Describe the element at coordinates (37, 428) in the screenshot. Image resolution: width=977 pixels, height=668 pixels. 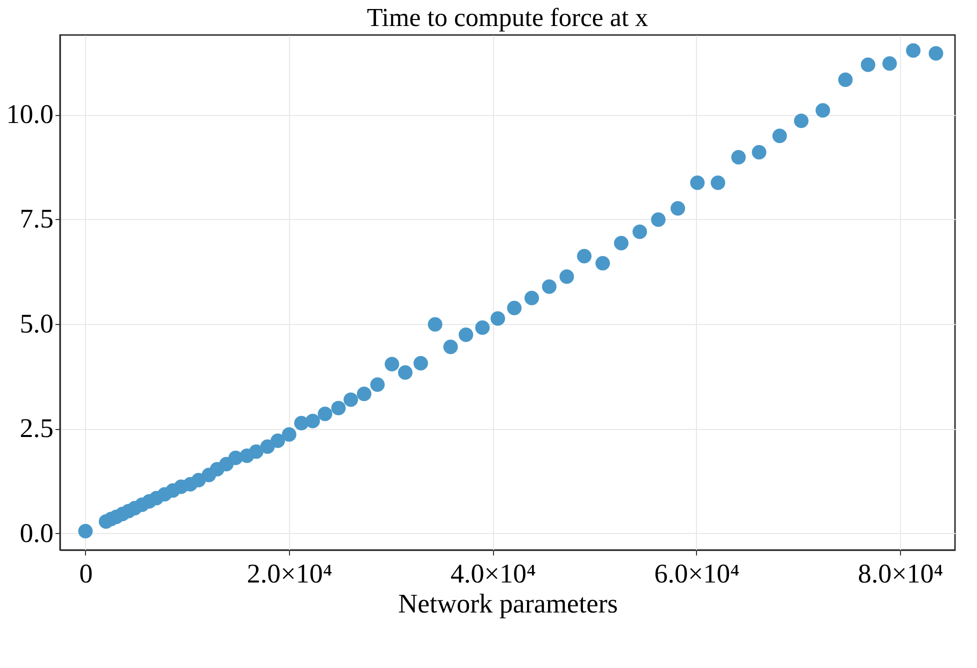
I see `y-tick-label: 2.5` at that location.